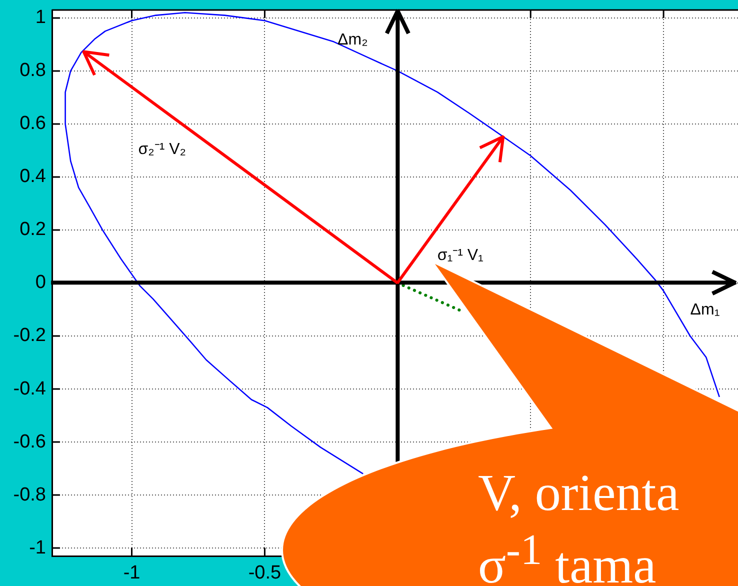 The height and width of the screenshot is (586, 738). What do you see at coordinates (460, 256) in the screenshot?
I see `annotation: σ₁⁻¹ V₁` at bounding box center [460, 256].